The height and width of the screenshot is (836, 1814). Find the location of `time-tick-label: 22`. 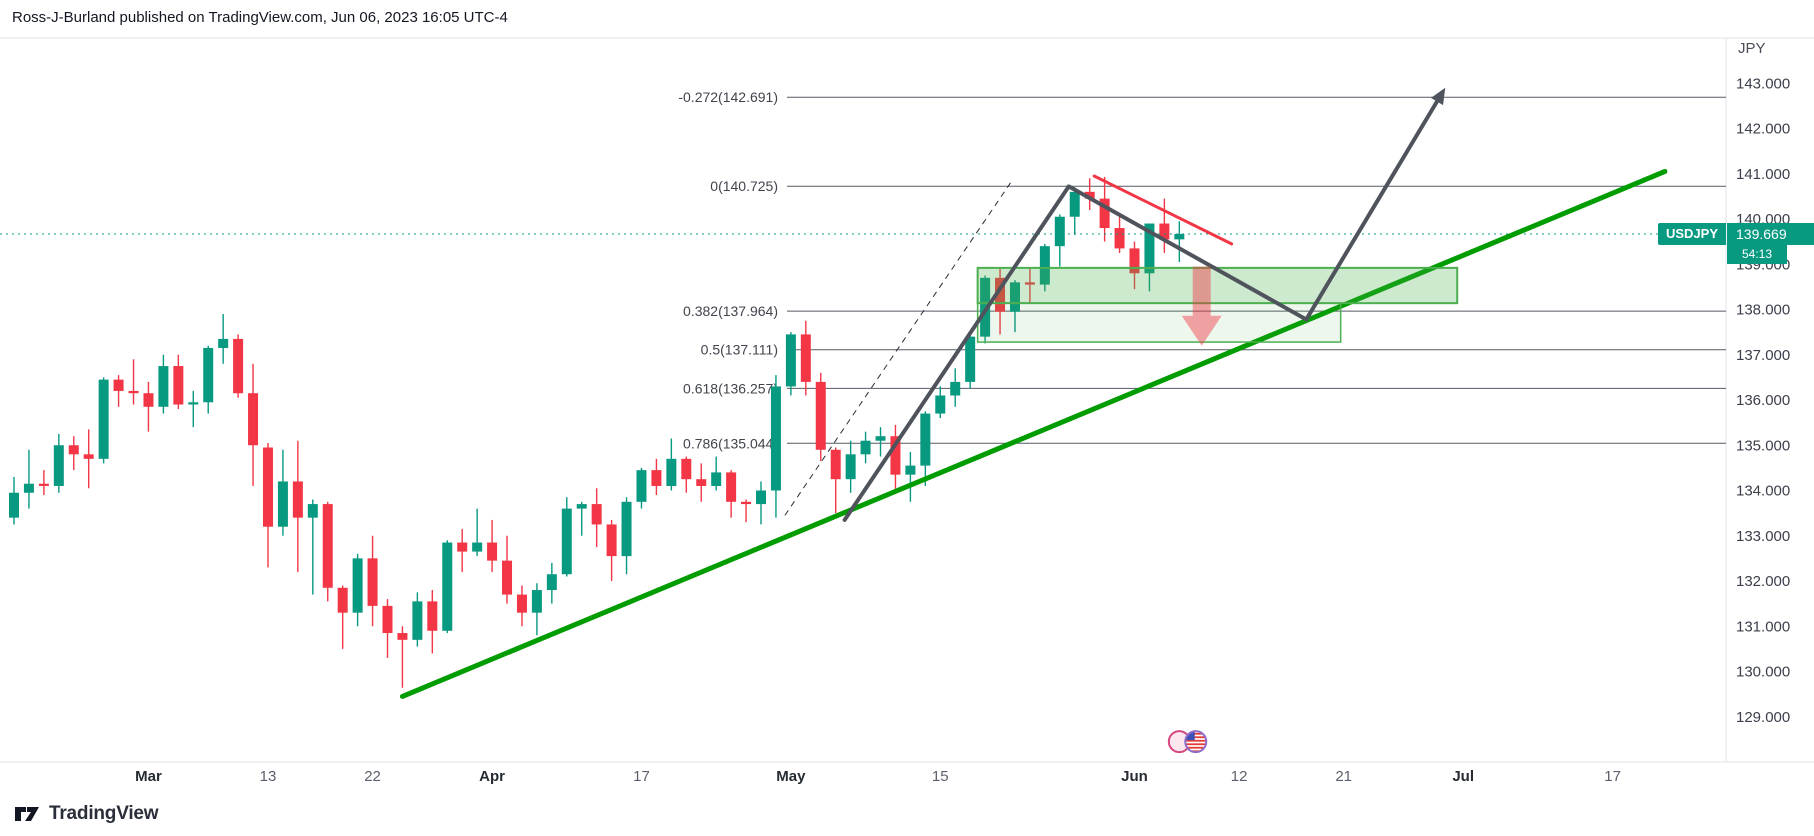

time-tick-label: 22 is located at coordinates (372, 776).